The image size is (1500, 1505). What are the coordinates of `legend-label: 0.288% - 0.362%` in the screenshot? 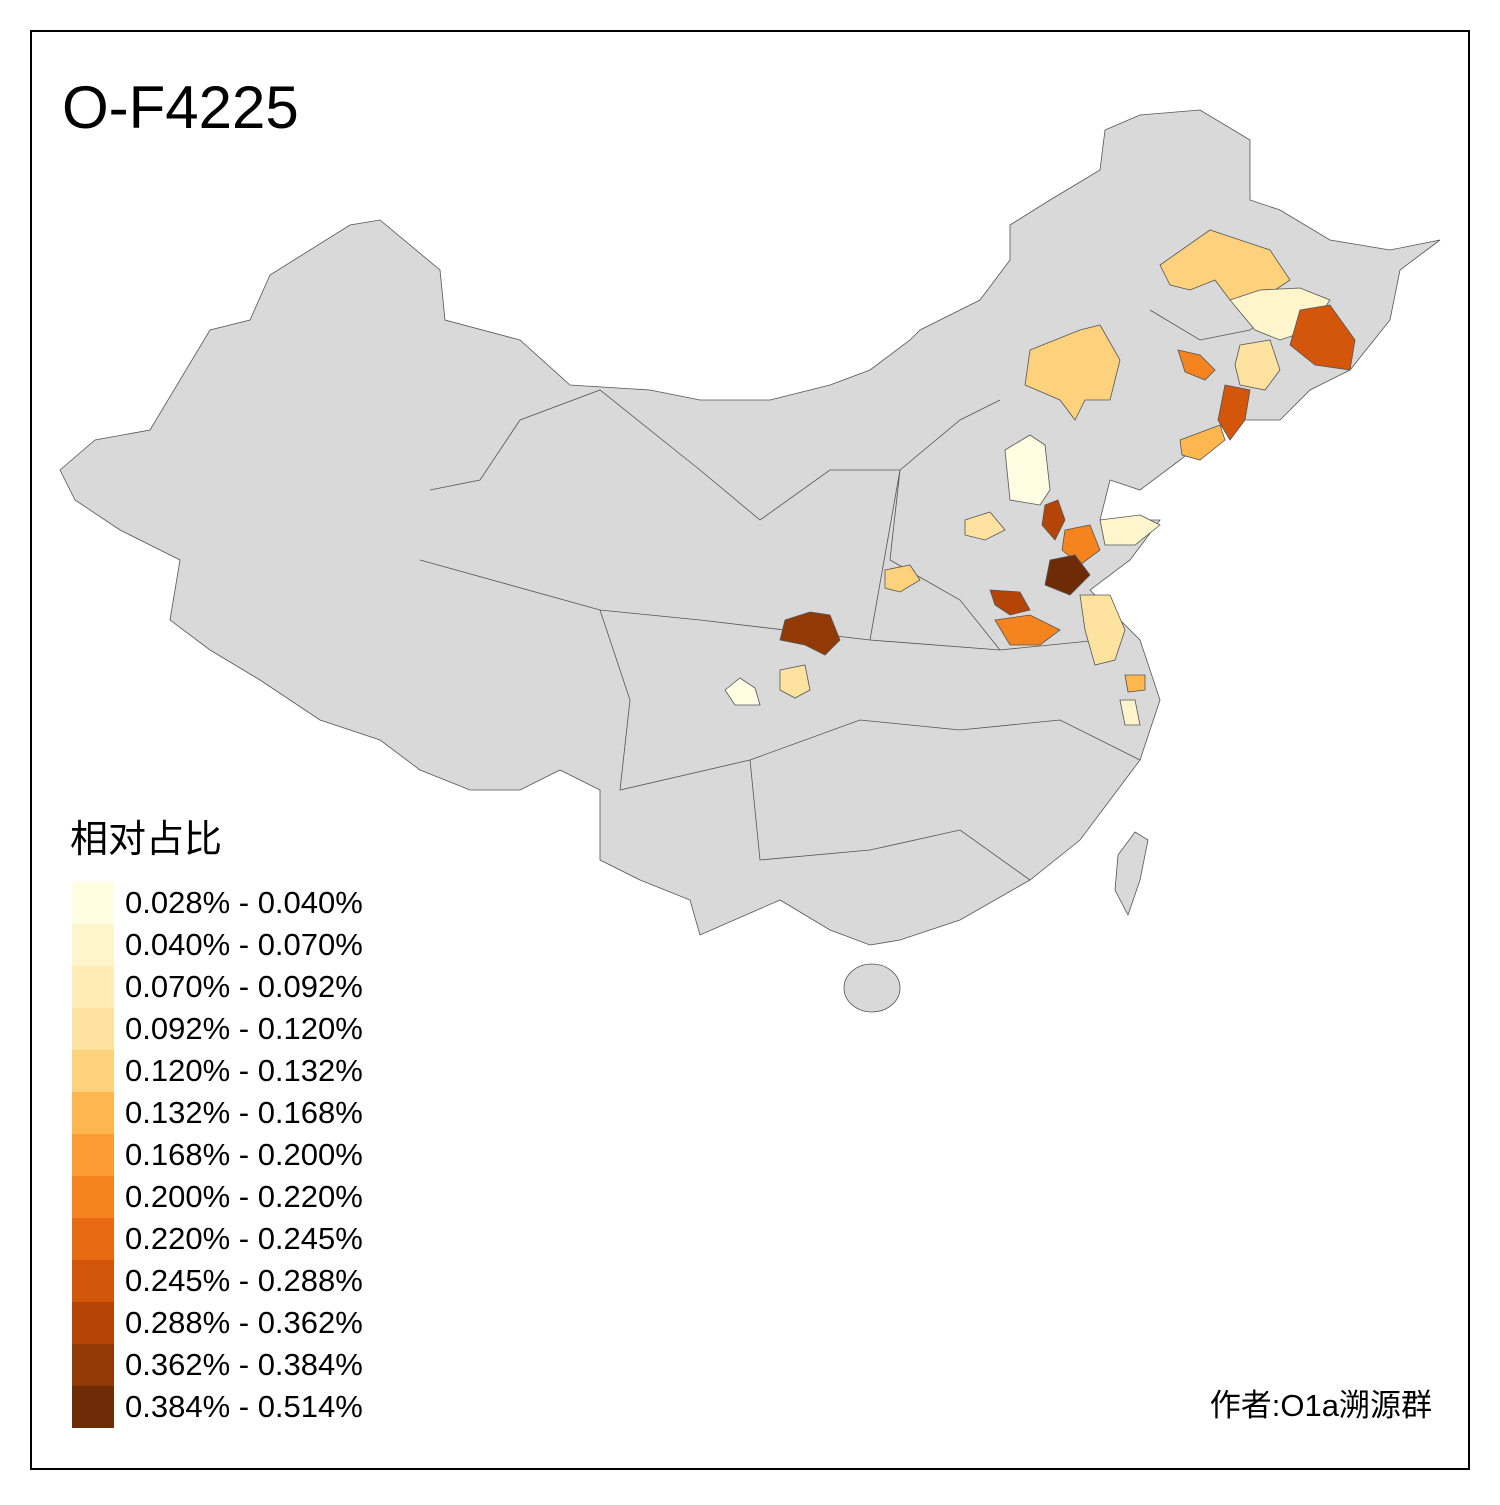 It's located at (244, 1322).